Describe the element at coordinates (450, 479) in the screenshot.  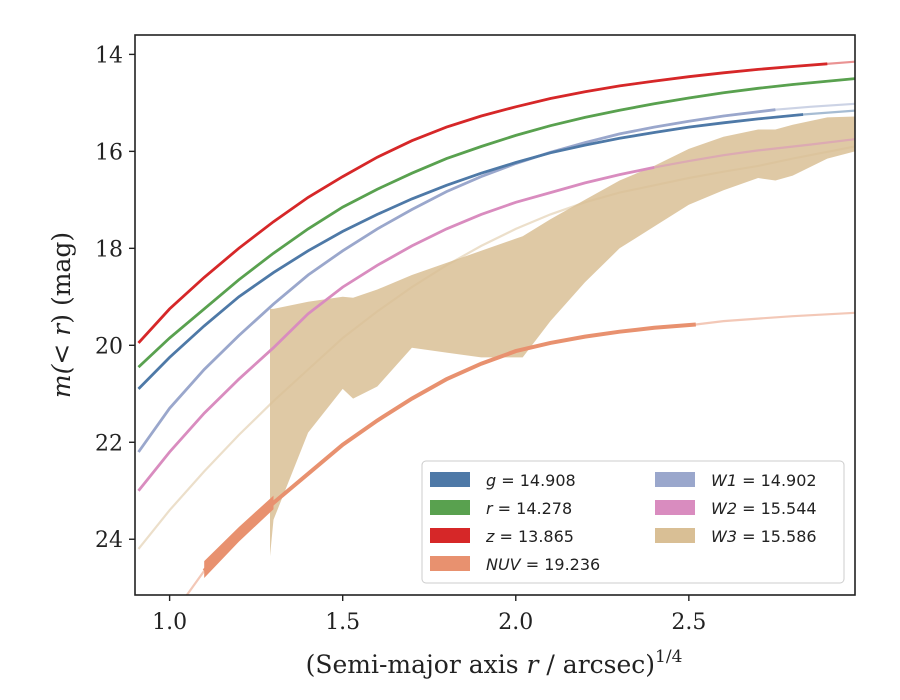
I see `legend-swatch-g` at that location.